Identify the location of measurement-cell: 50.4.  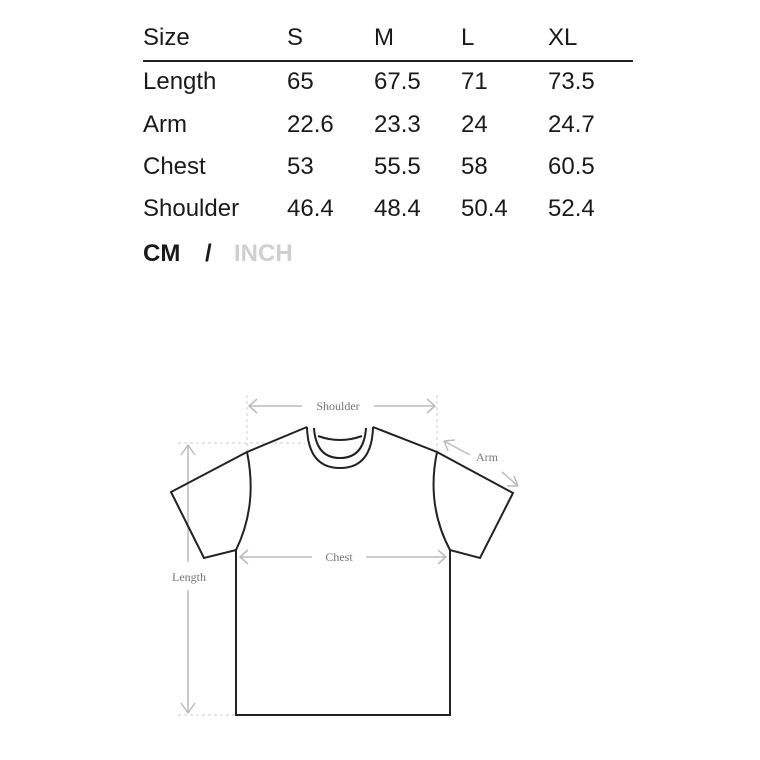
(484, 208).